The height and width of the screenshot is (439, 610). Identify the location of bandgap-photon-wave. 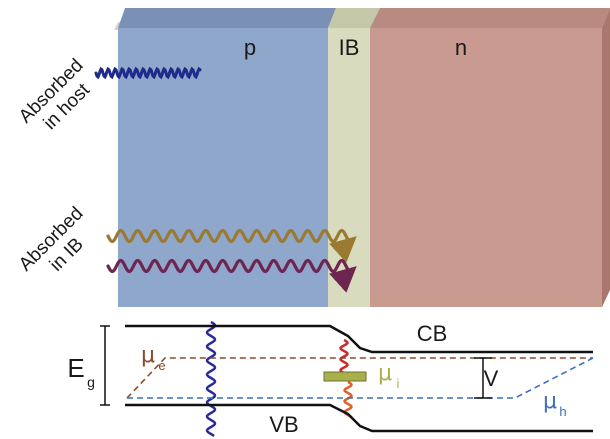
(211, 379).